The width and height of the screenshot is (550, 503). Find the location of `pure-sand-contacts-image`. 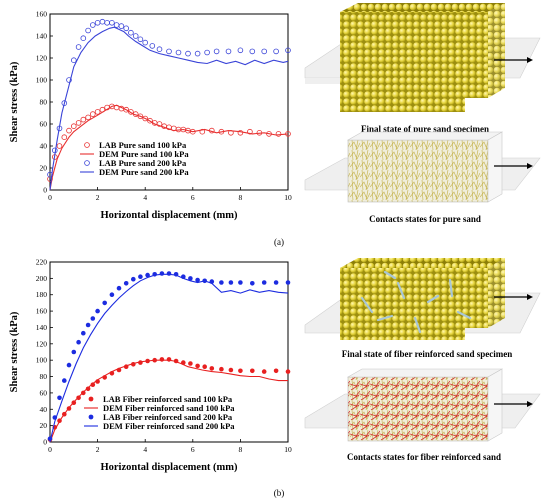

pure-sand-contacts-image is located at coordinates (422, 167).